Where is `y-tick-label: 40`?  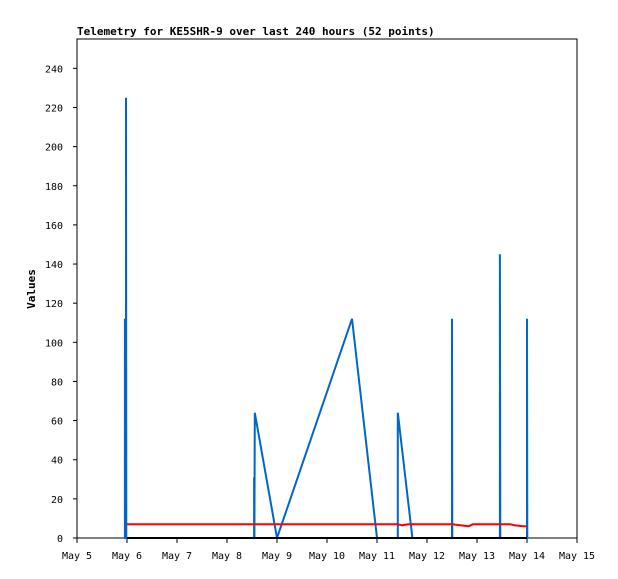 y-tick-label: 40 is located at coordinates (57, 461).